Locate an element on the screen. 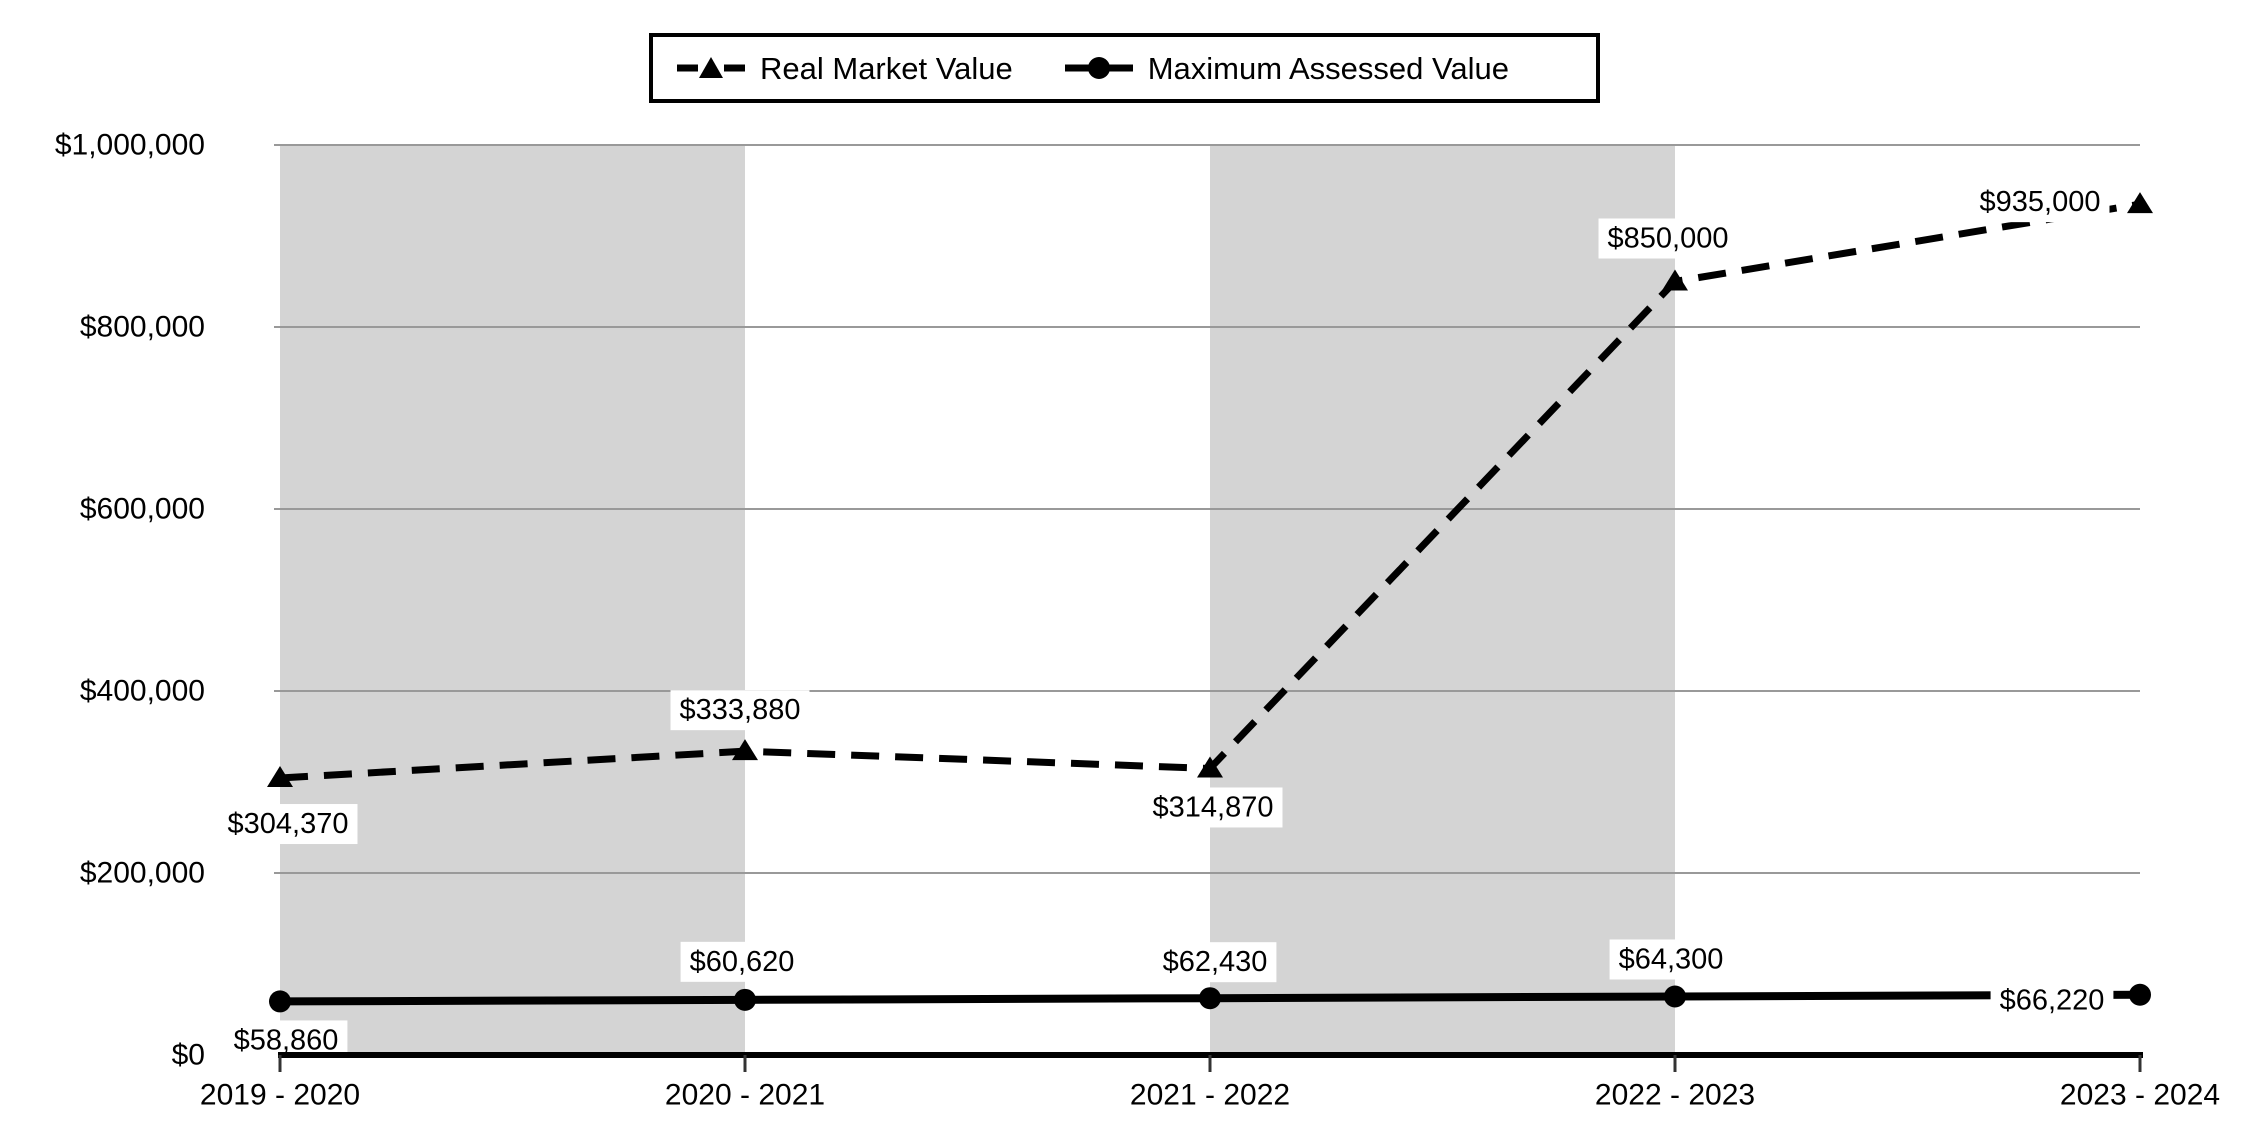  y-axis-tick-label: $200,000 is located at coordinates (142, 873).